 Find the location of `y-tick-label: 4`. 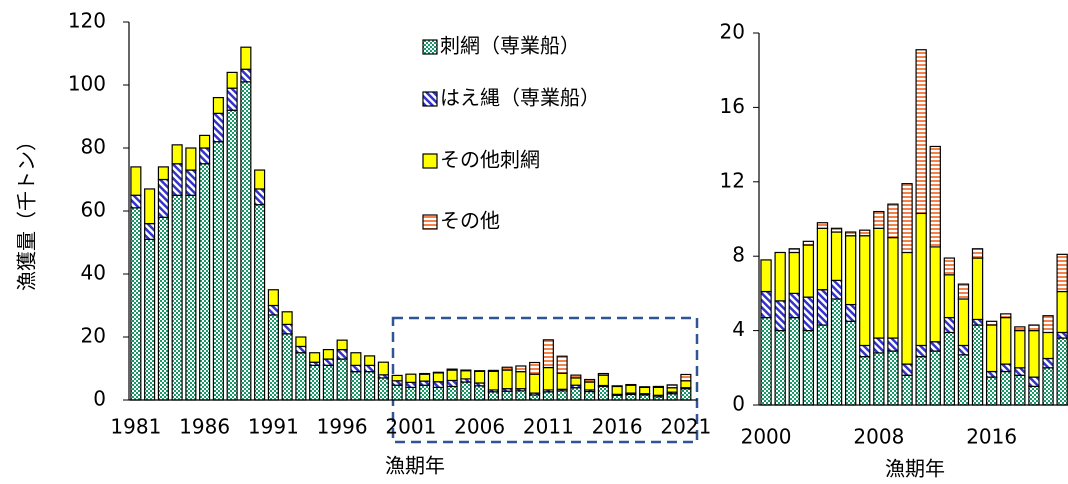

y-tick-label: 4 is located at coordinates (738, 329).